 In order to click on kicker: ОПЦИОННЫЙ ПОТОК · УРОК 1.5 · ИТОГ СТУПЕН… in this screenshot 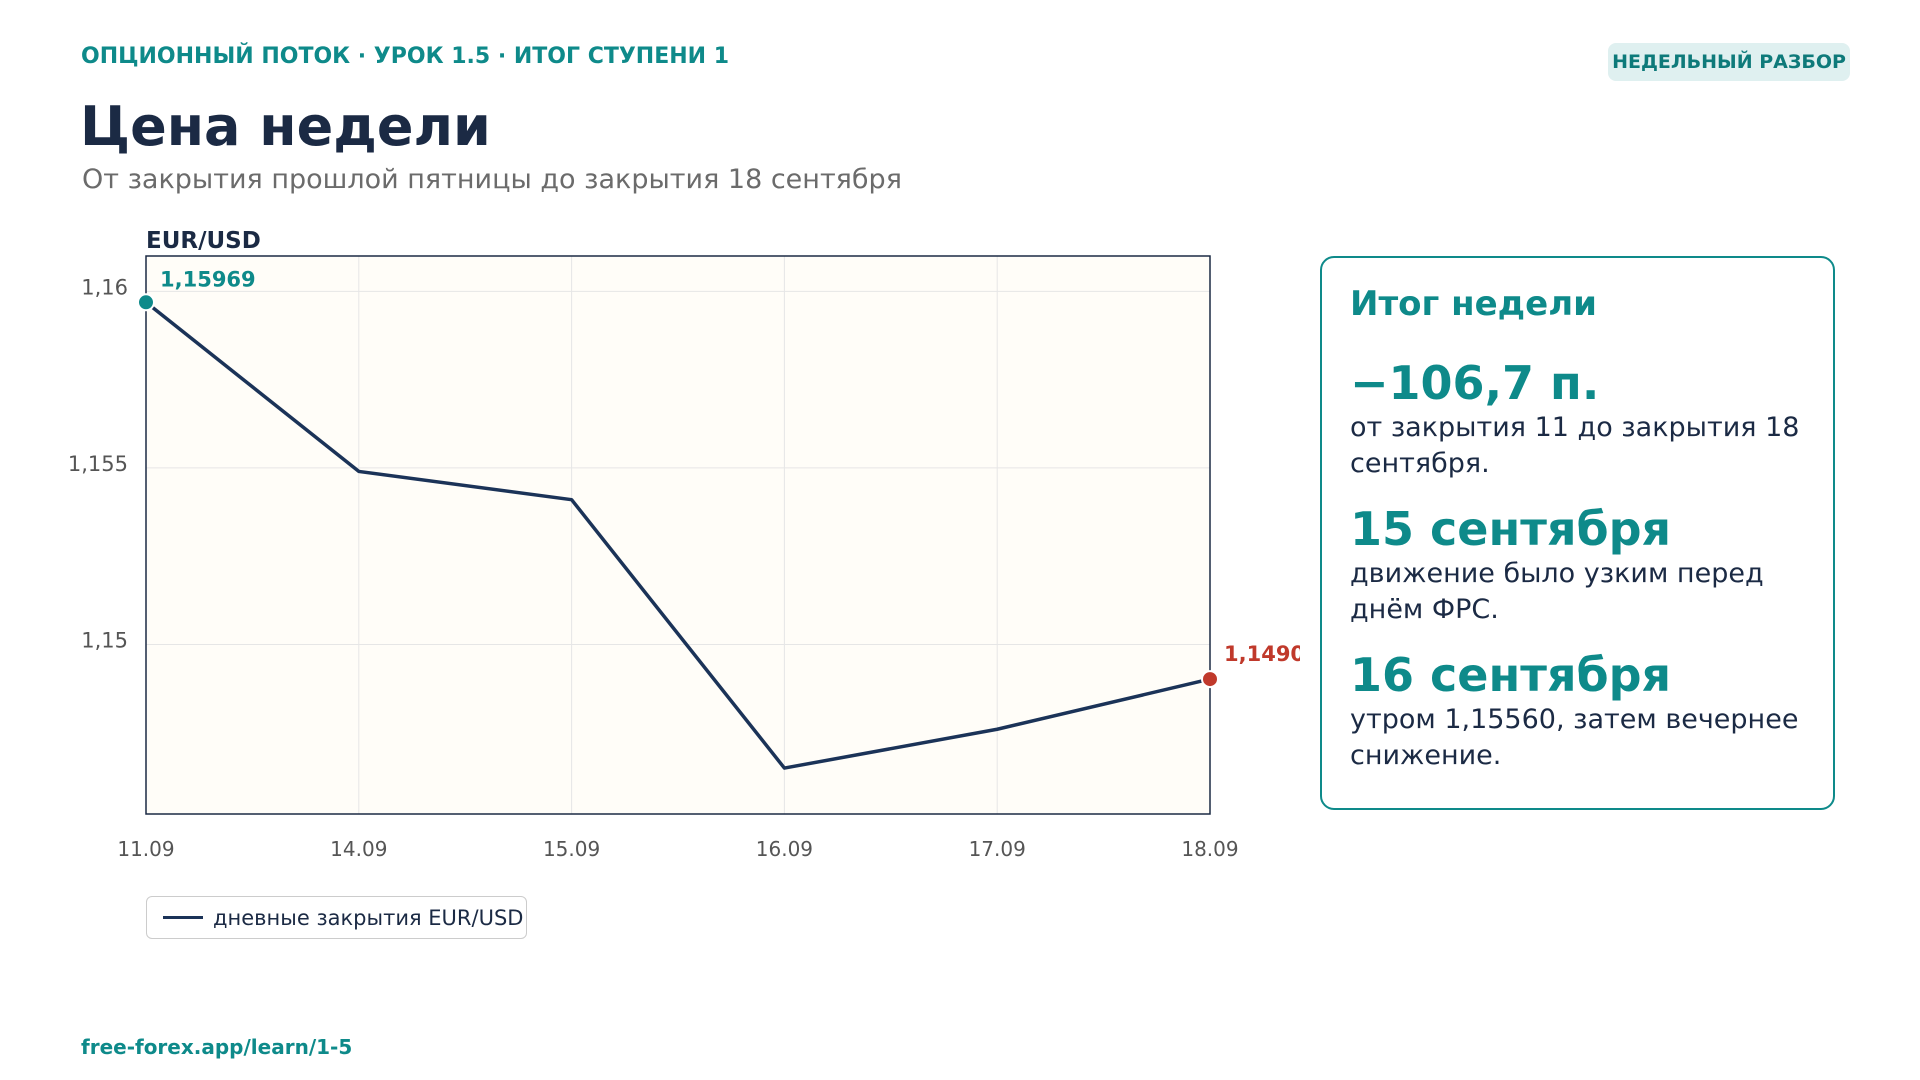, I will do `click(405, 56)`.